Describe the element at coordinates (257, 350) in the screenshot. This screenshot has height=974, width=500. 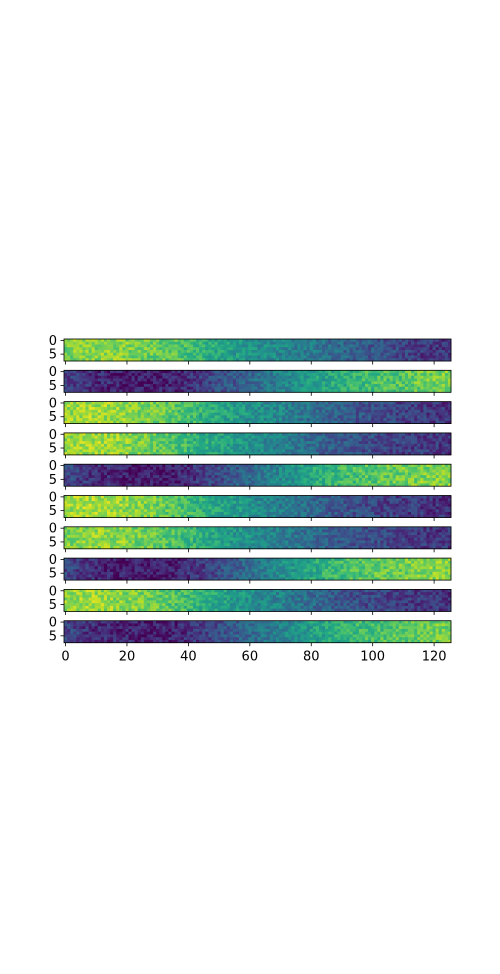
I see `panel-frame` at that location.